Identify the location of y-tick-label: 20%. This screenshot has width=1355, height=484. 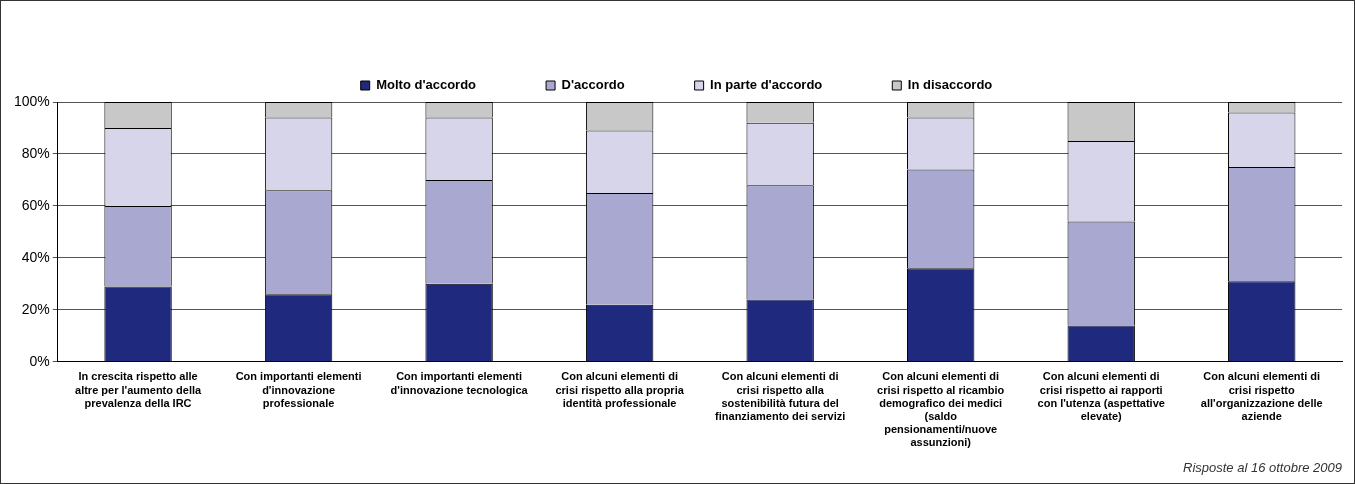
(35, 308).